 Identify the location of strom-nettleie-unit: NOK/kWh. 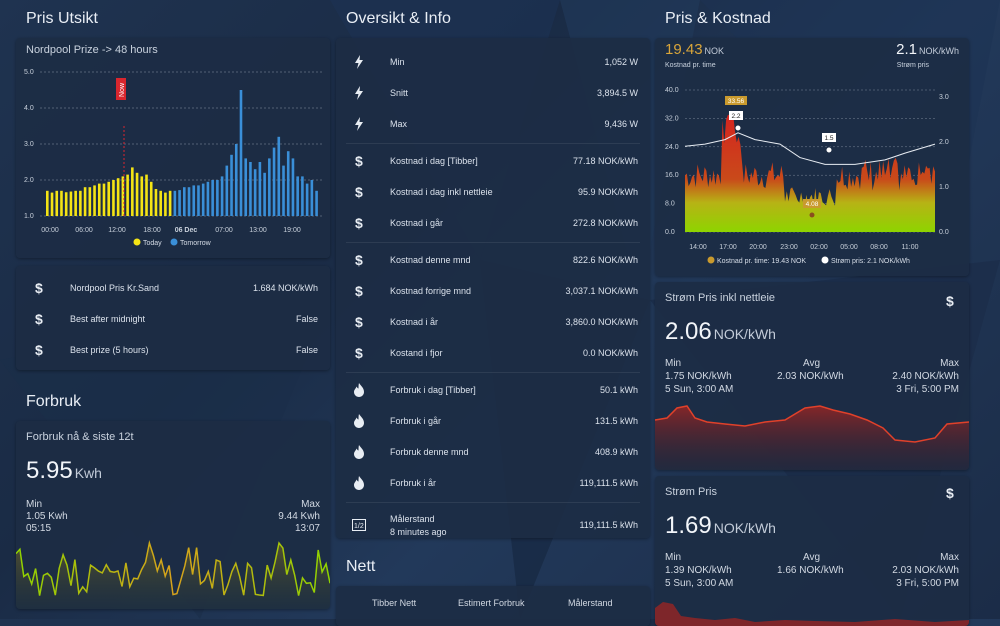
(744, 334).